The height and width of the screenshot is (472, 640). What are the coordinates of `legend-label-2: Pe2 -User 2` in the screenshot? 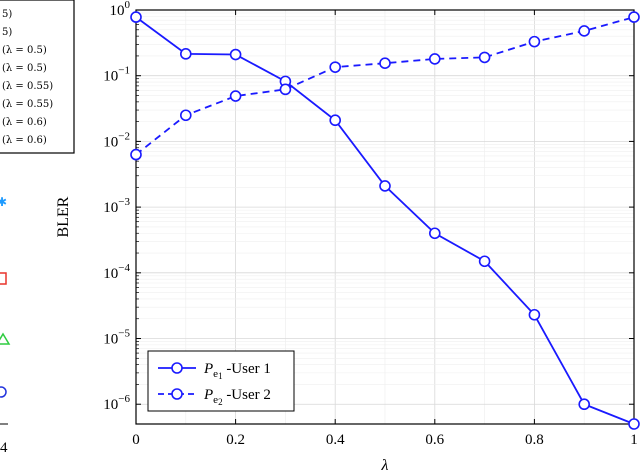 It's located at (237, 397).